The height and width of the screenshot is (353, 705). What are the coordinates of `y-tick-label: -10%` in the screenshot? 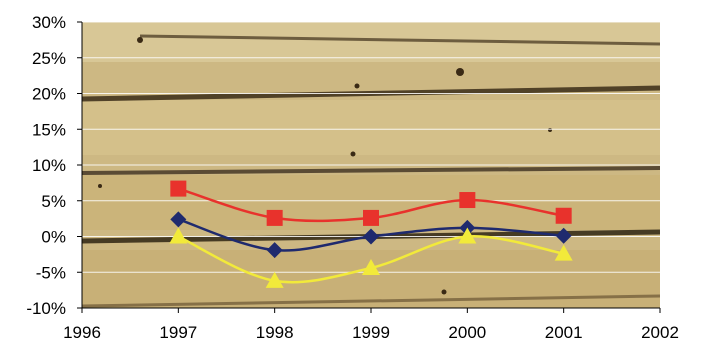 It's located at (46, 308).